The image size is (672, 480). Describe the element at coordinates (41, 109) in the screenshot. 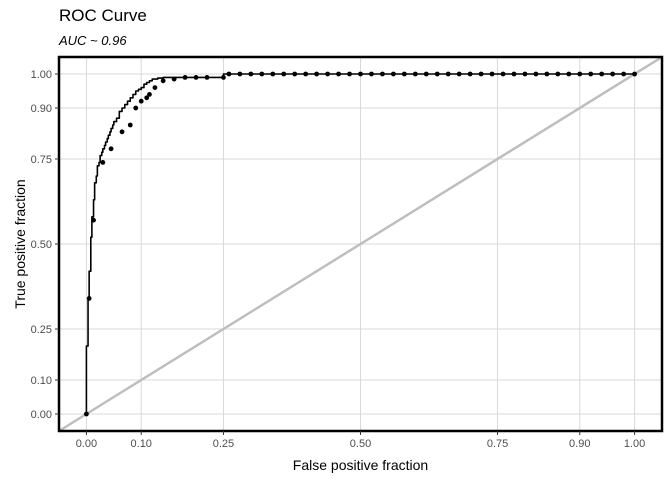

I see `y-tick-label: 0.90` at that location.